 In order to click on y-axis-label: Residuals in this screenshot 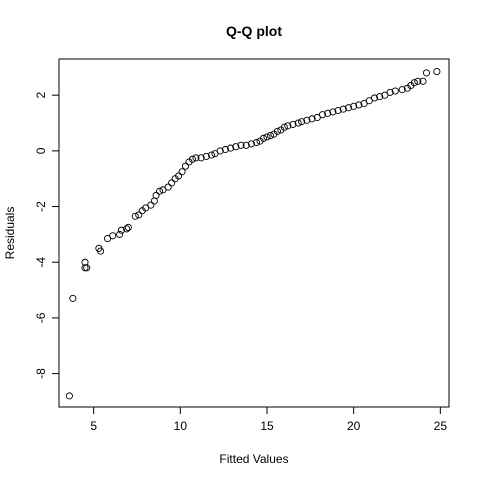, I will do `click(10, 233)`.